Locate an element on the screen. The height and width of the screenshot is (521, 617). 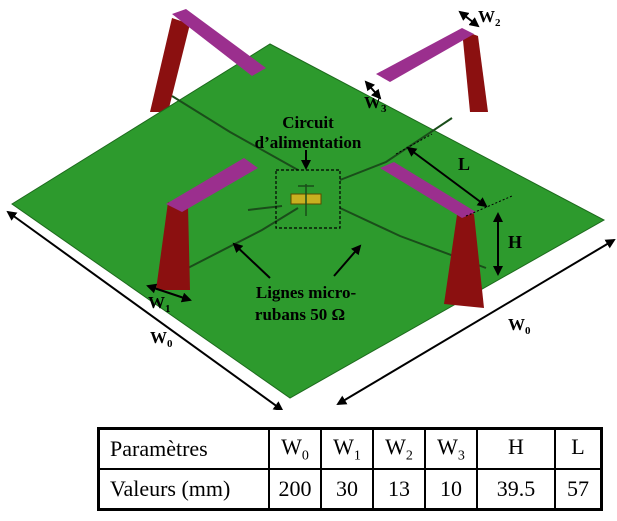
feed-circuit is located at coordinates (306, 200).